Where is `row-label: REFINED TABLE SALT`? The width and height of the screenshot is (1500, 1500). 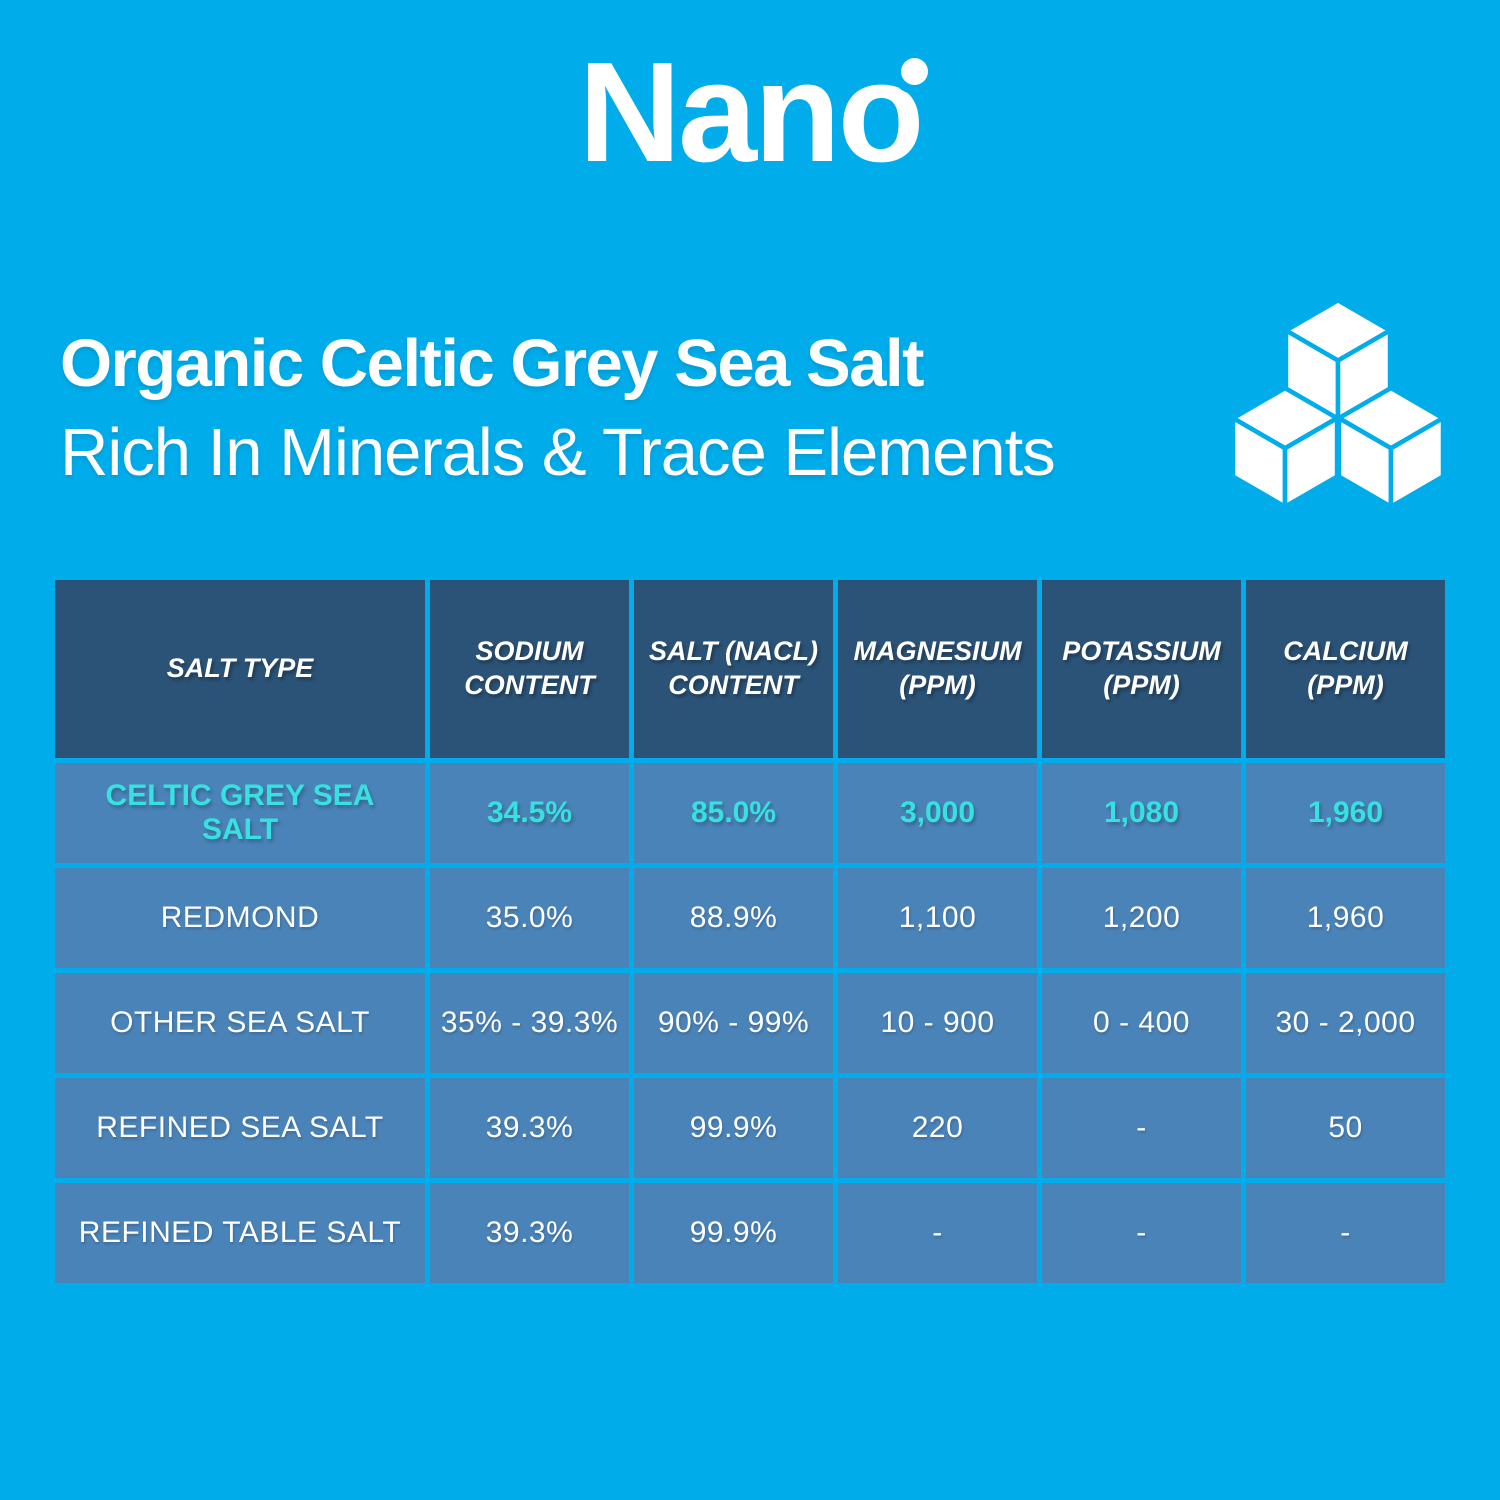
row-label: REFINED TABLE SALT is located at coordinates (240, 1233).